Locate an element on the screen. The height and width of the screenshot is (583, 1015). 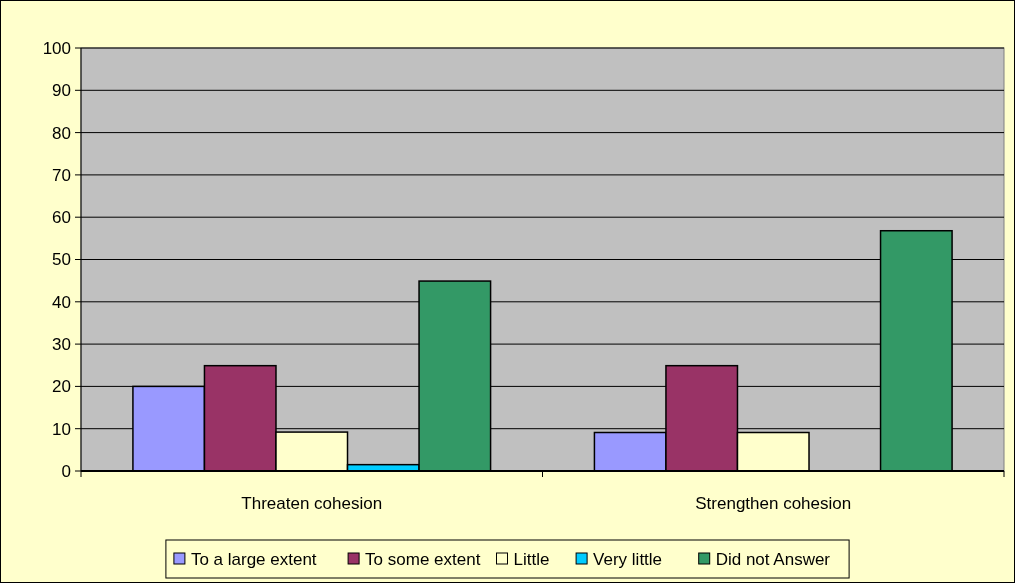
y-tick-label: 60 is located at coordinates (61, 218).